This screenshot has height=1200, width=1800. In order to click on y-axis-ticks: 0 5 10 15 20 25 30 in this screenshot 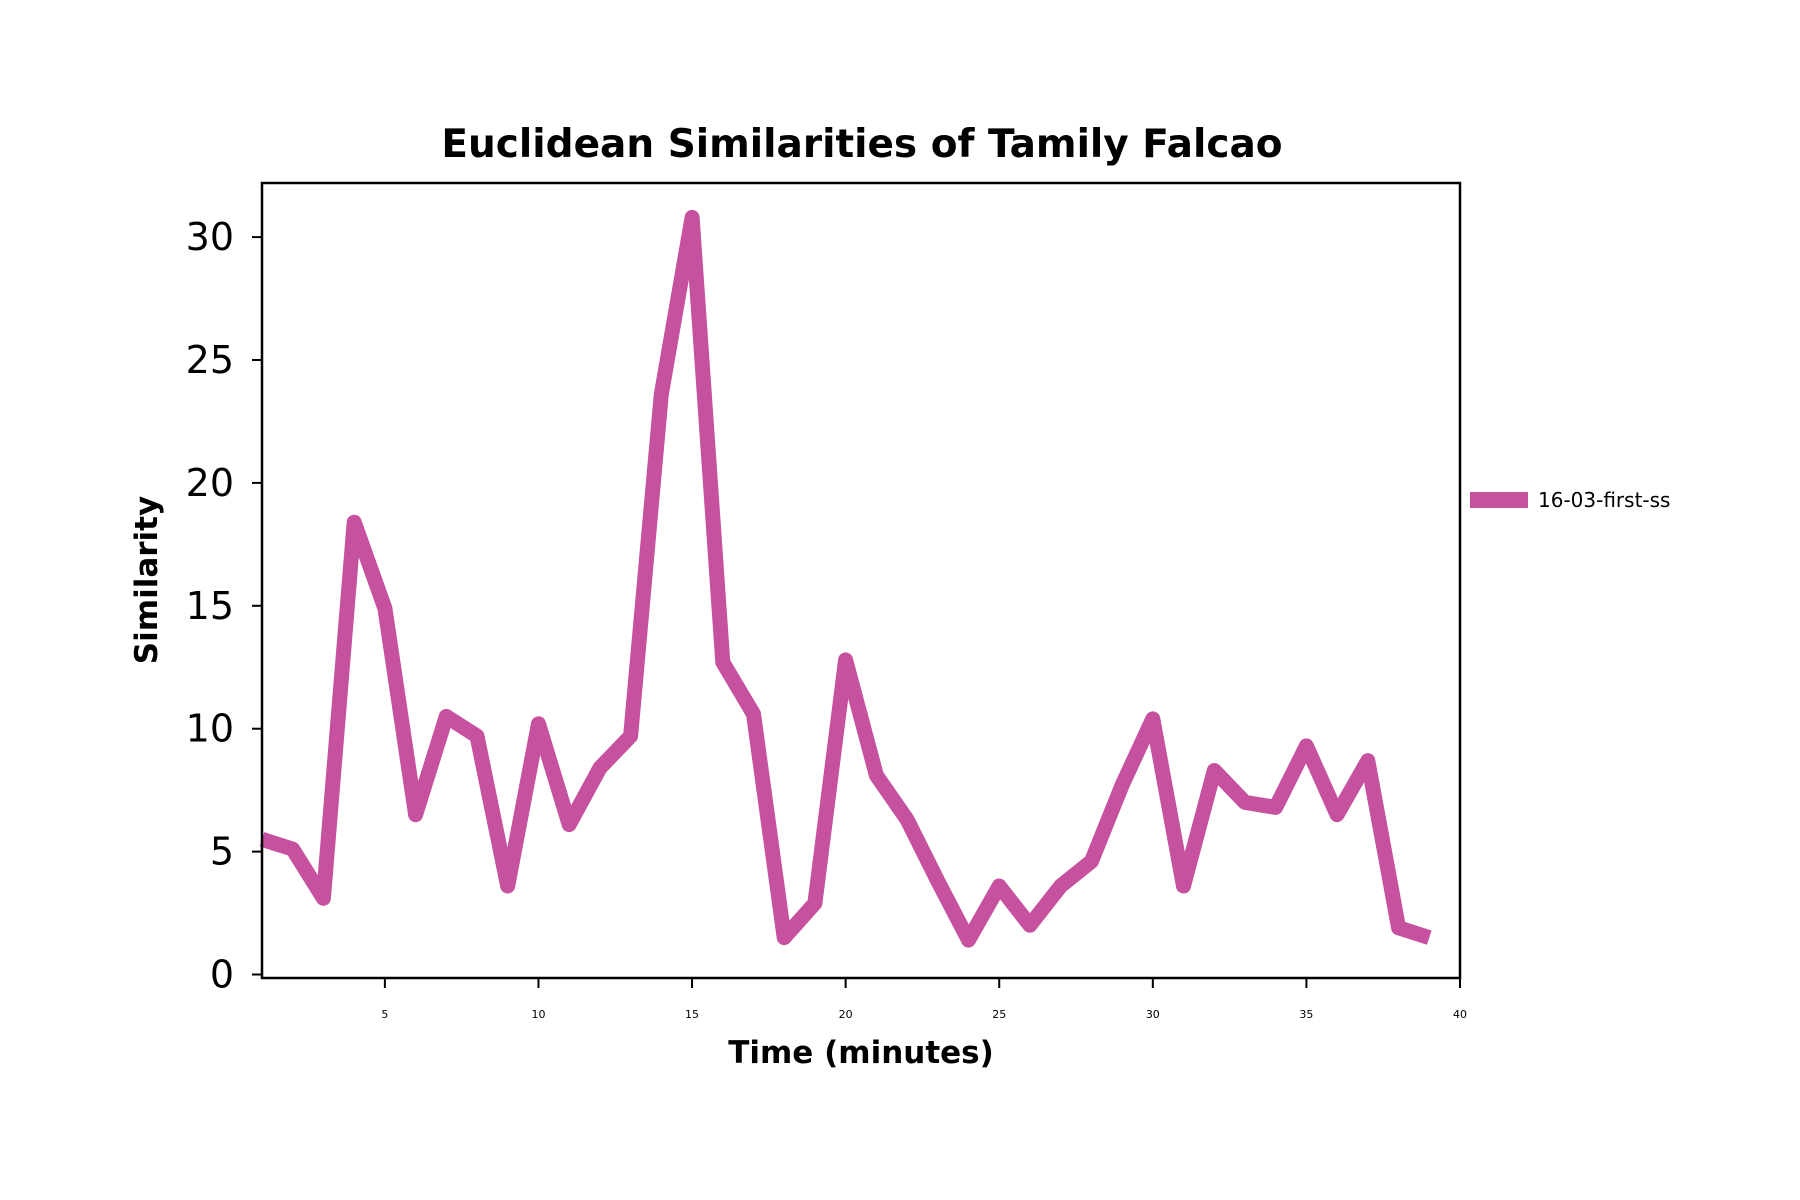, I will do `click(224, 606)`.